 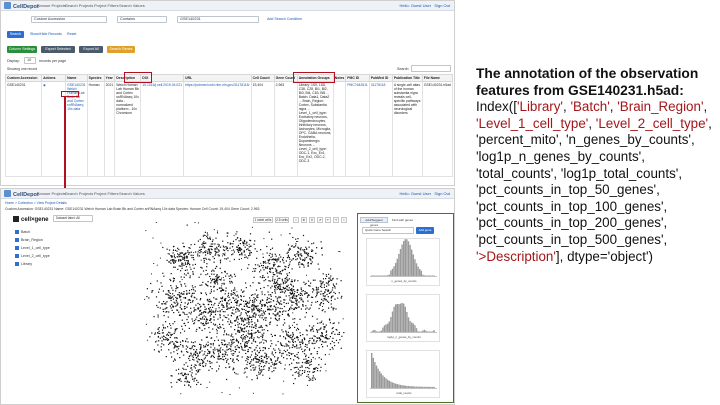 I want to click on show-hide-records-link: Show/Hide Records, so click(x=46, y=34).